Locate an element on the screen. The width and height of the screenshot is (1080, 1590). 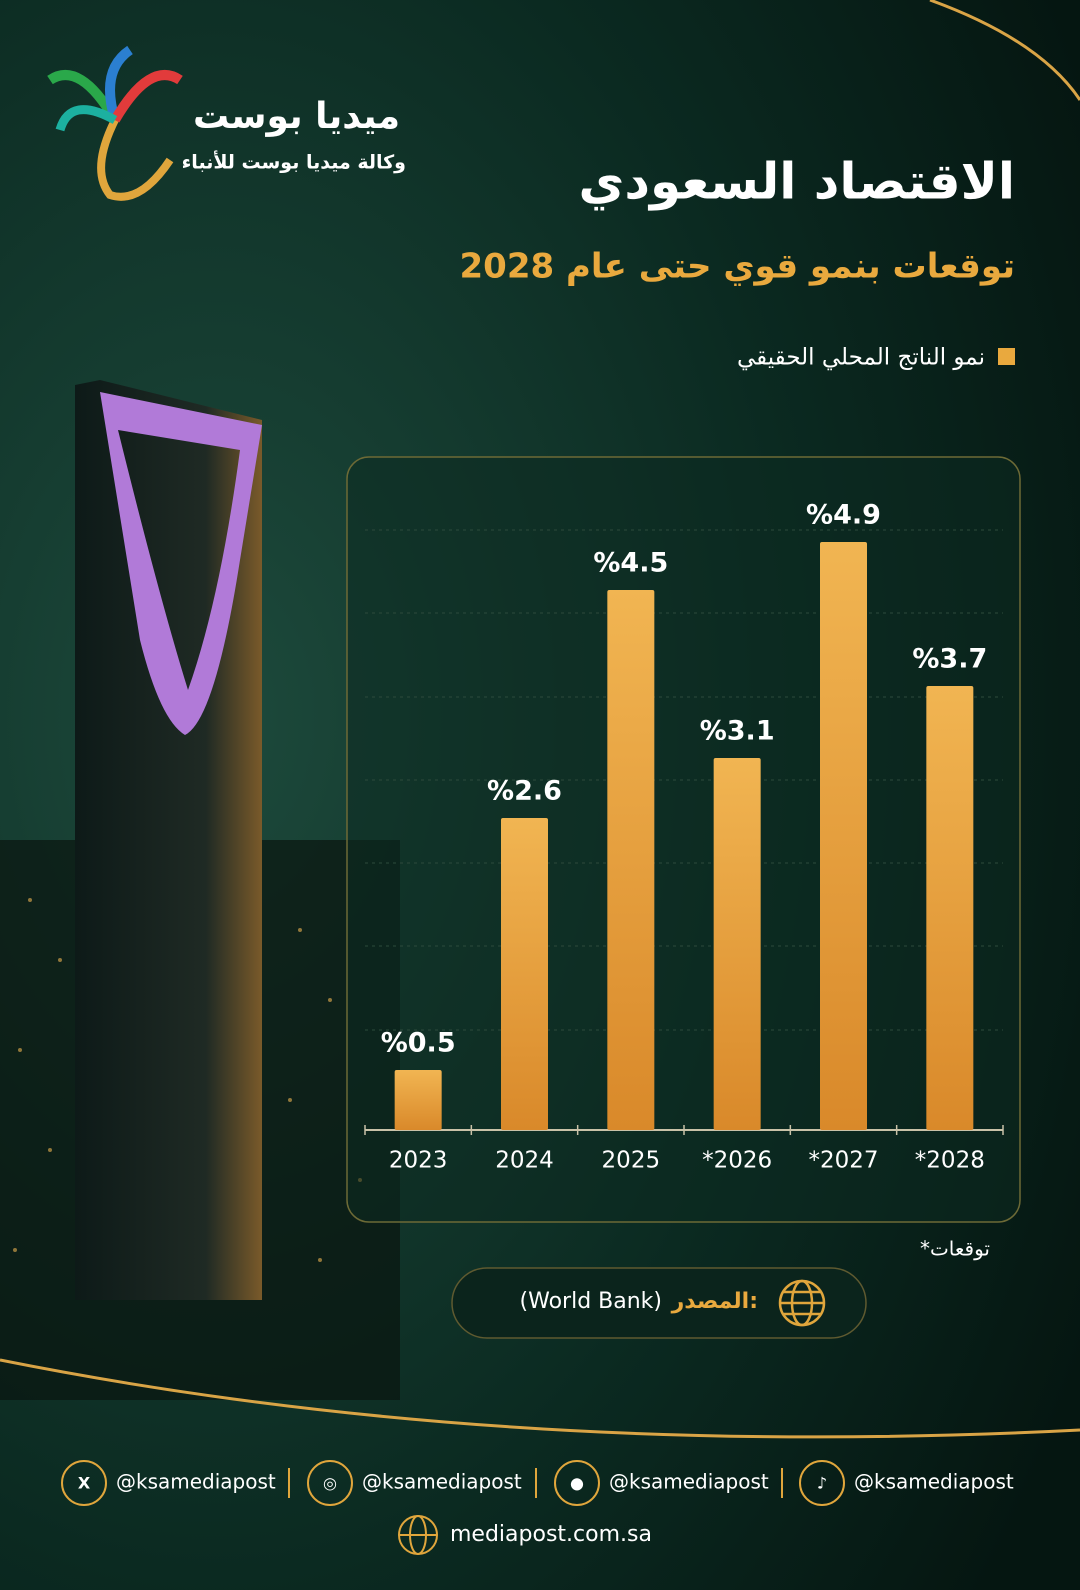
city-lights is located at coordinates (187, 1080).